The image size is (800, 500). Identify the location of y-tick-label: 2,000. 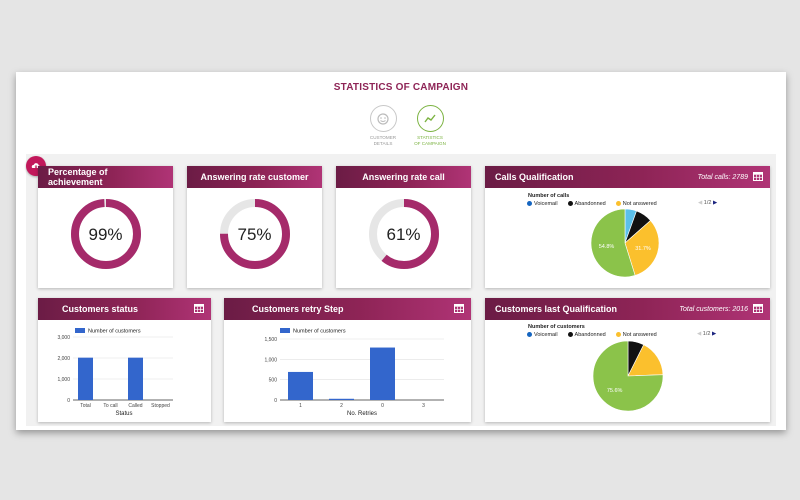
(63, 359).